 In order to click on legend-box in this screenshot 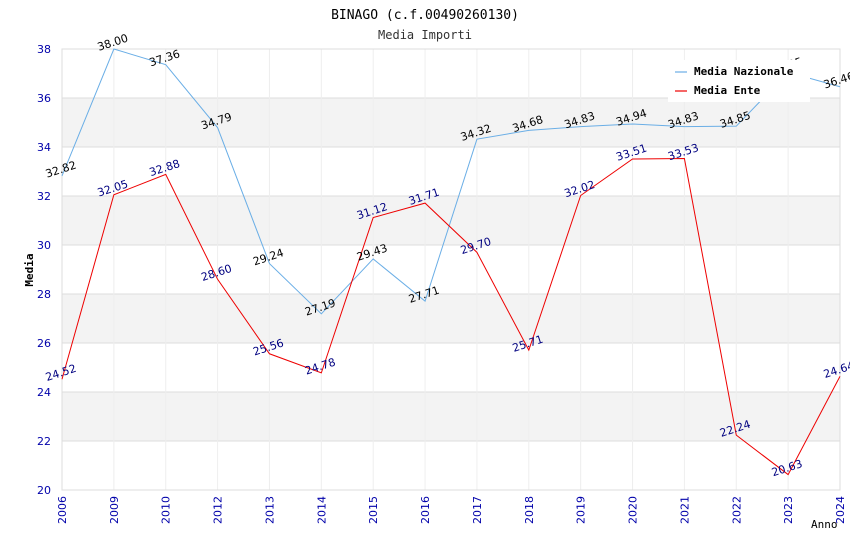, I will do `click(739, 81)`.